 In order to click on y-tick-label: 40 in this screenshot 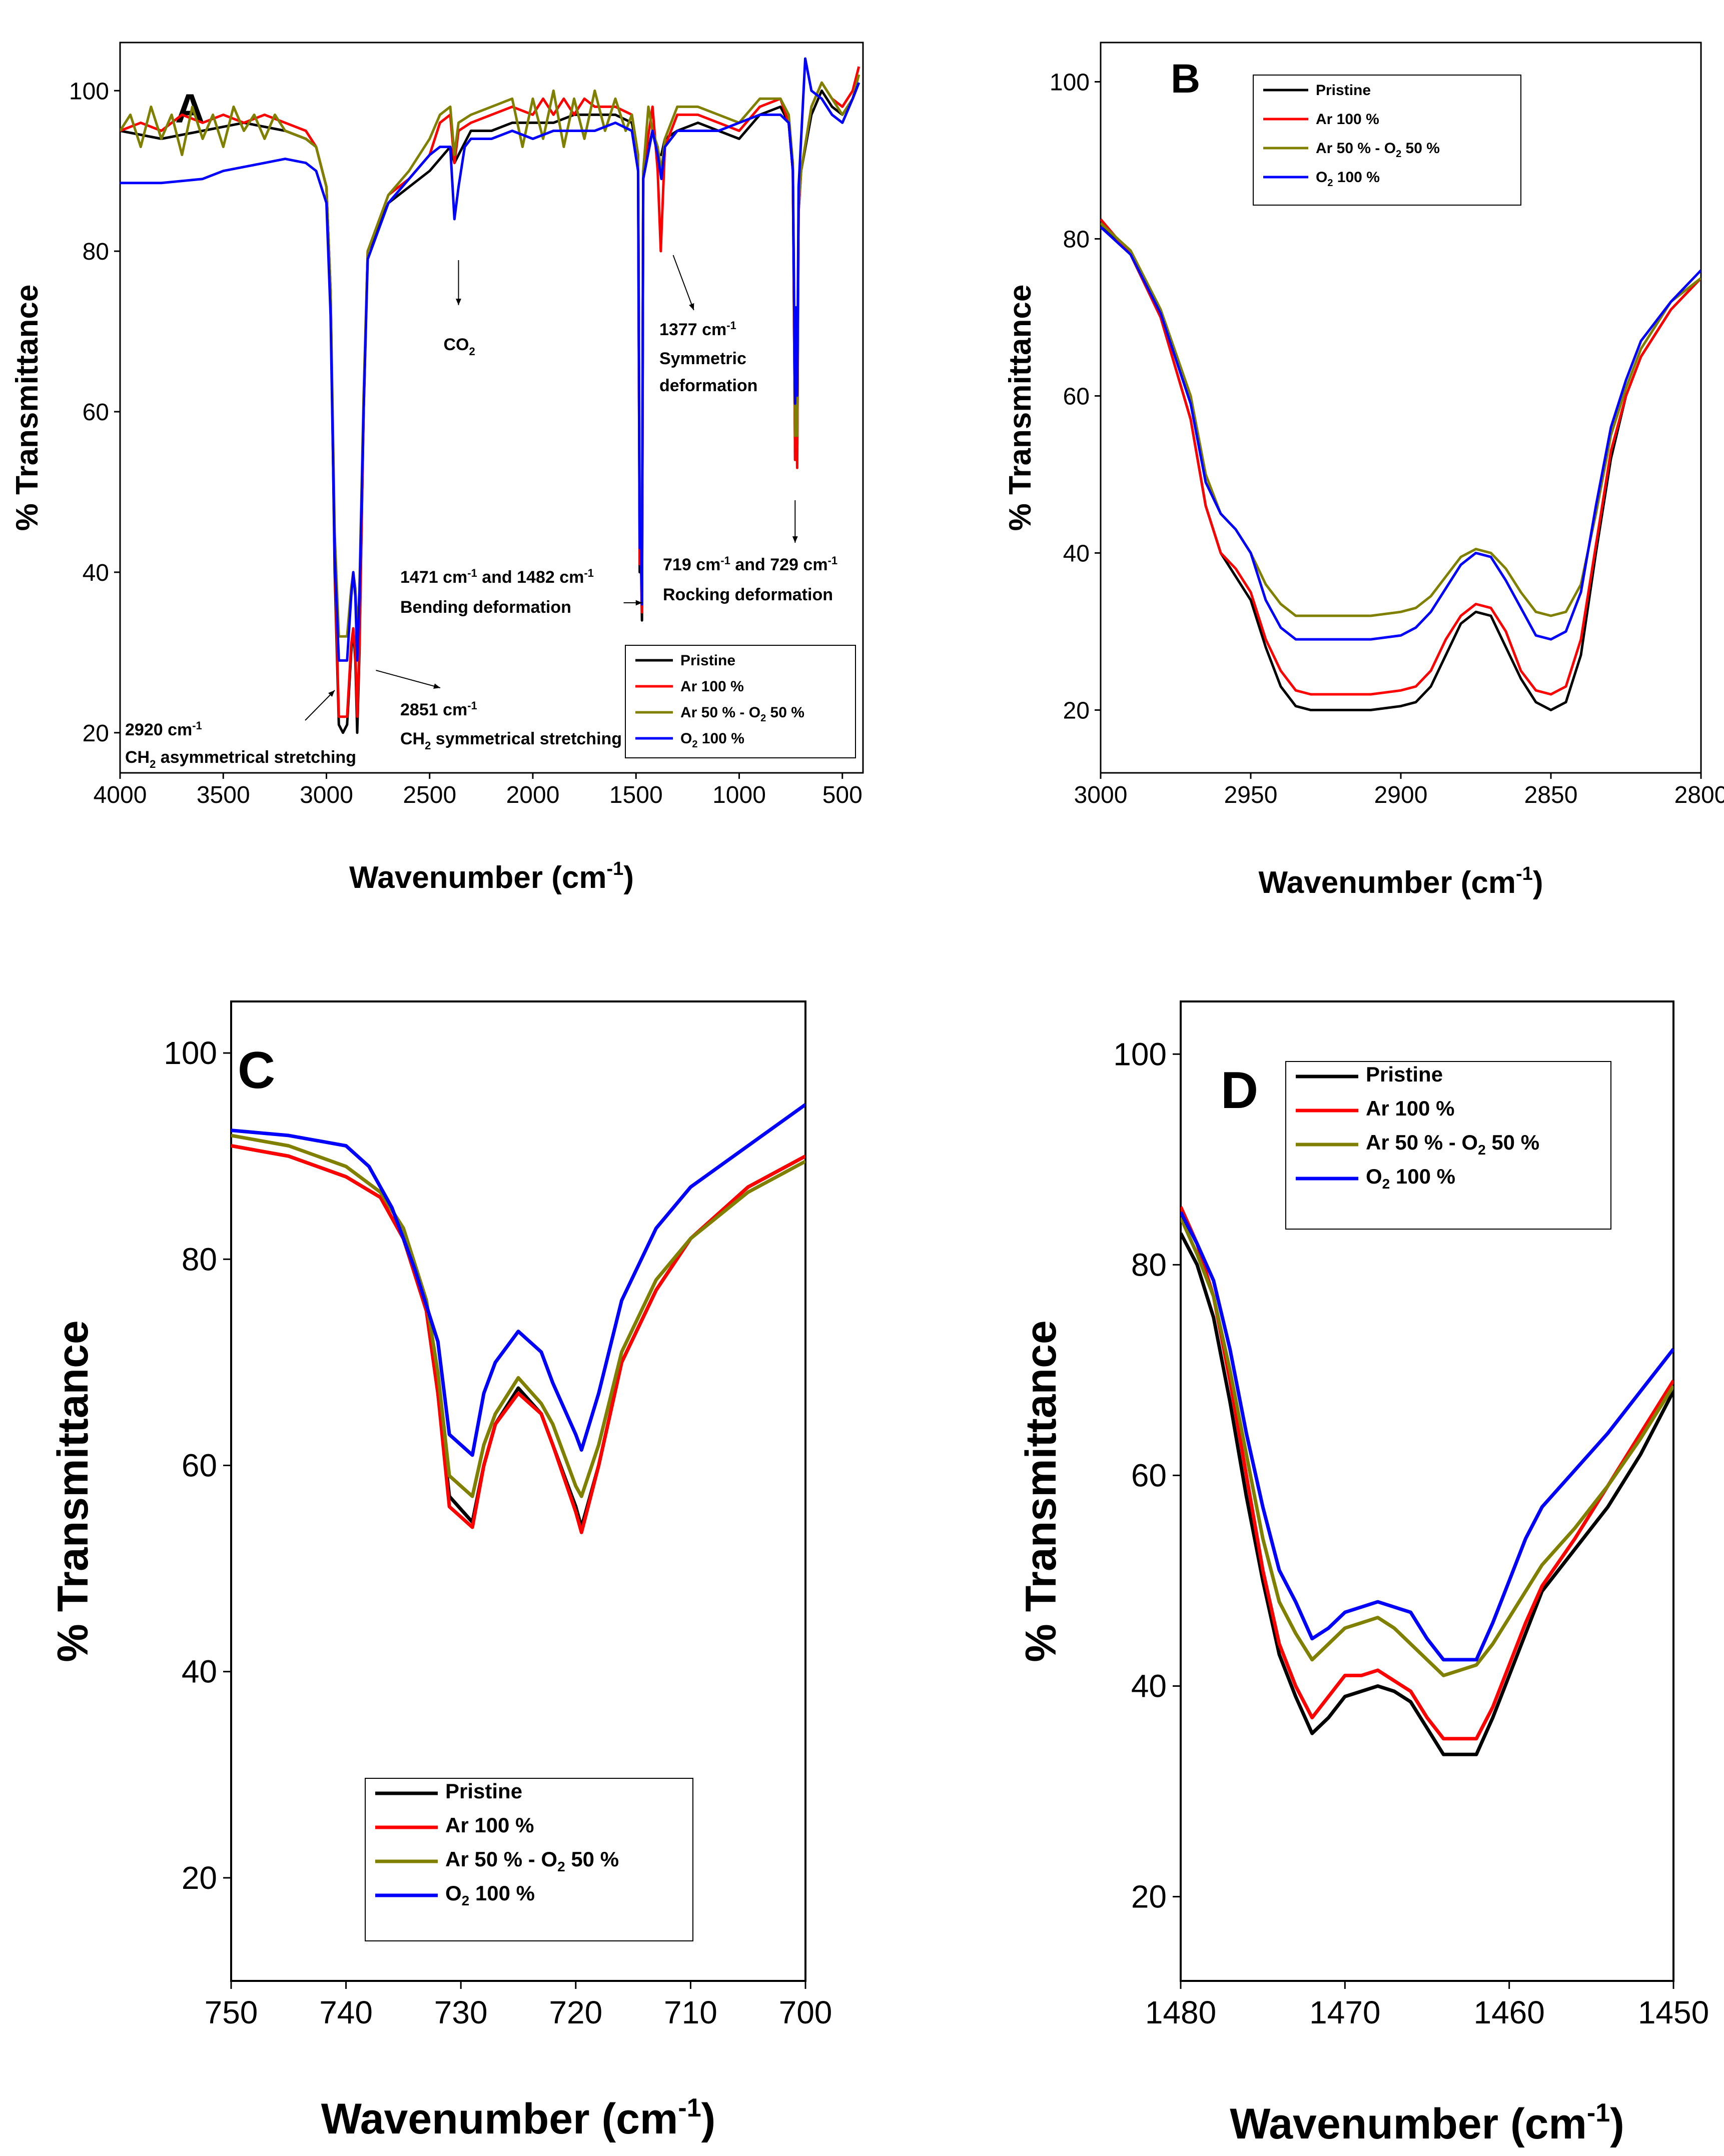, I will do `click(199, 1672)`.